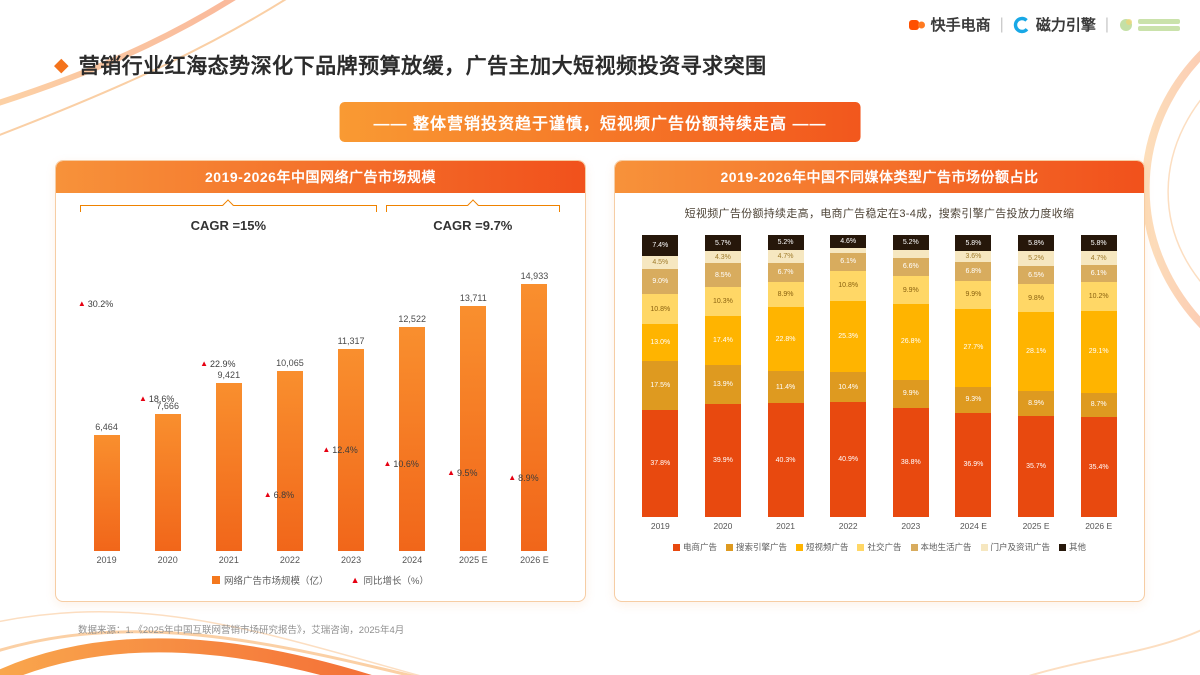 The image size is (1200, 675). I want to click on segment-value-label: 10.3%, so click(723, 302).